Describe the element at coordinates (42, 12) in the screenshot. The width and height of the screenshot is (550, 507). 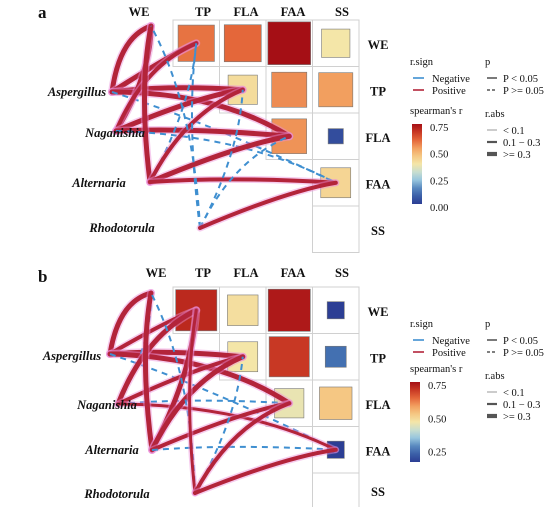
I see `panel-letter: a` at that location.